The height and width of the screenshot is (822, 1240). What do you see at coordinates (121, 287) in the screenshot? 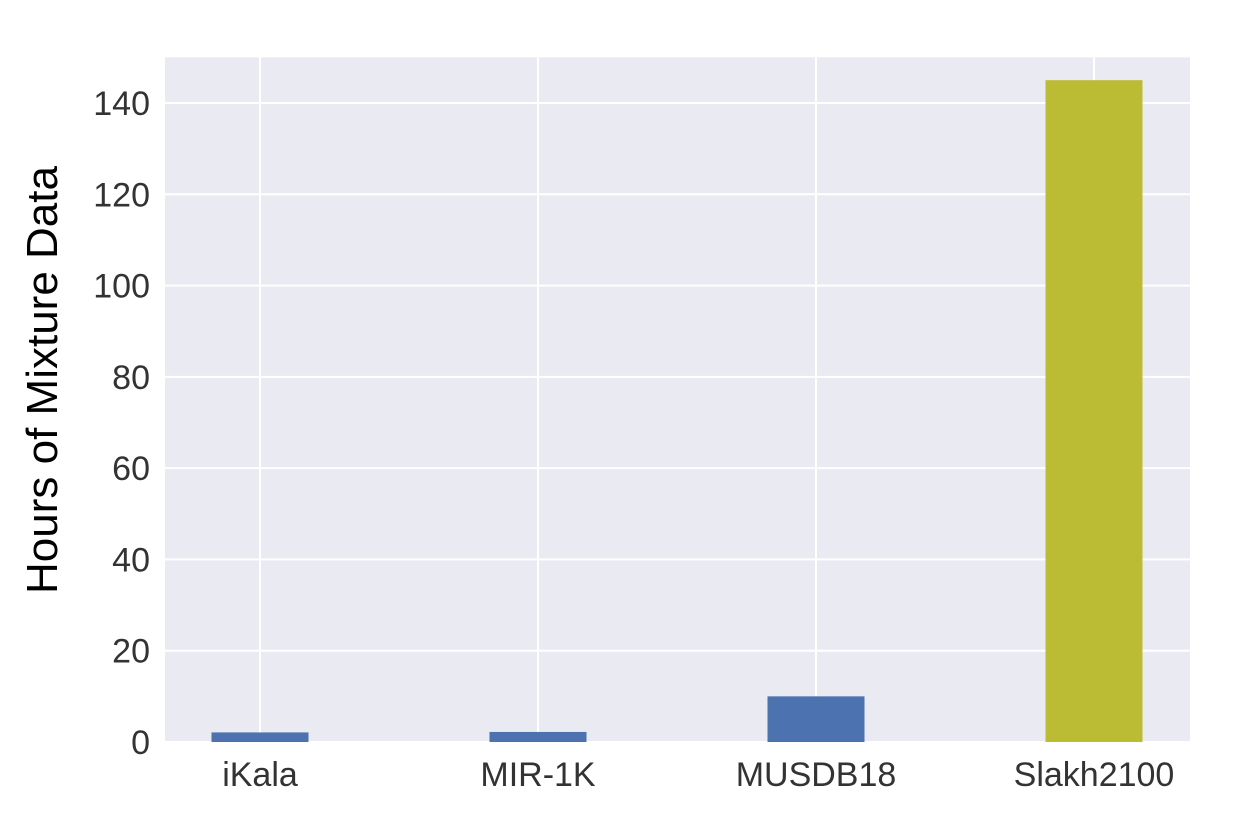
I see `y-tick-label: 100` at bounding box center [121, 287].